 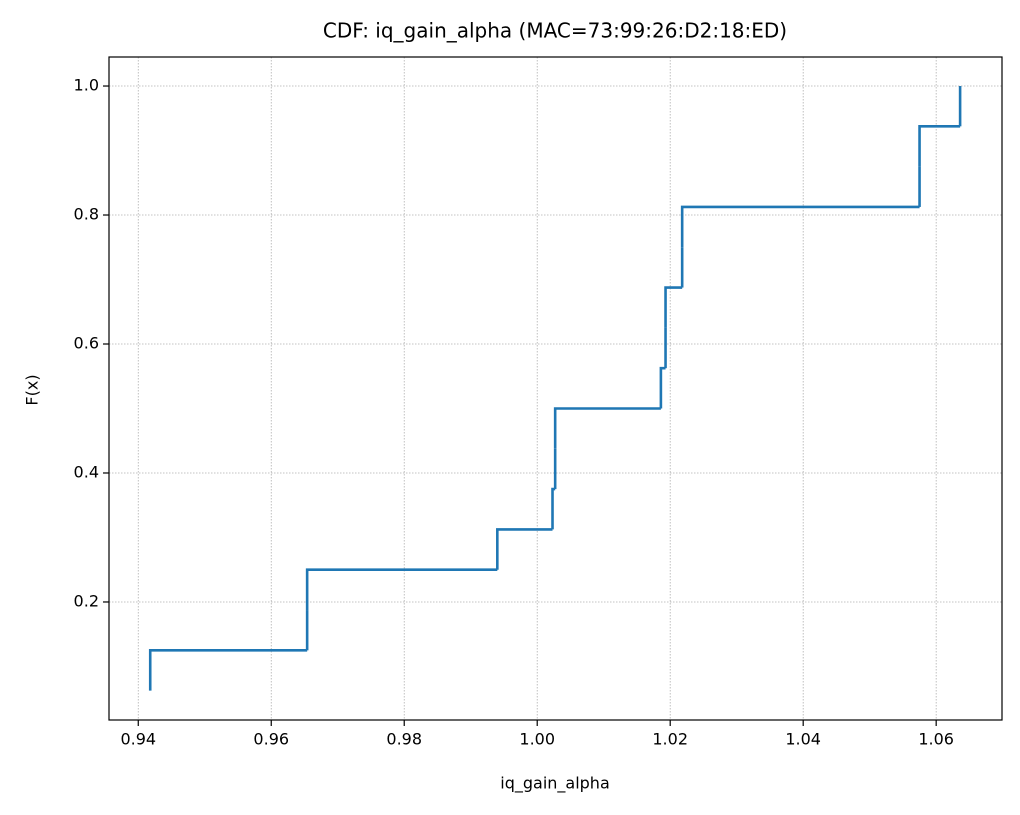 I want to click on y-tick-label: 0.8, so click(x=86, y=214).